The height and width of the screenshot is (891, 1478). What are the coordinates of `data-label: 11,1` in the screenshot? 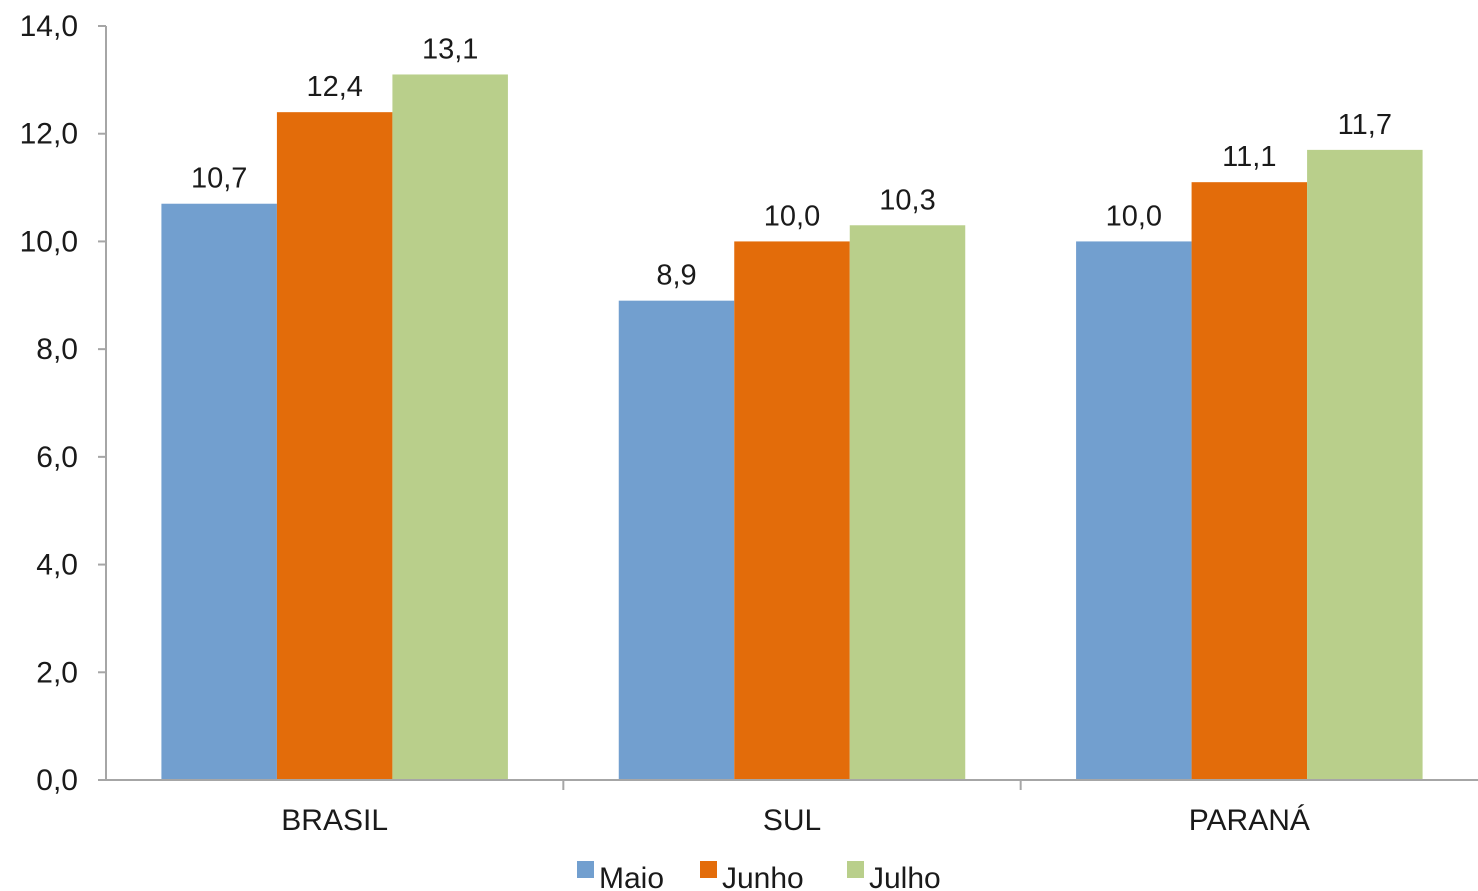 It's located at (1249, 157).